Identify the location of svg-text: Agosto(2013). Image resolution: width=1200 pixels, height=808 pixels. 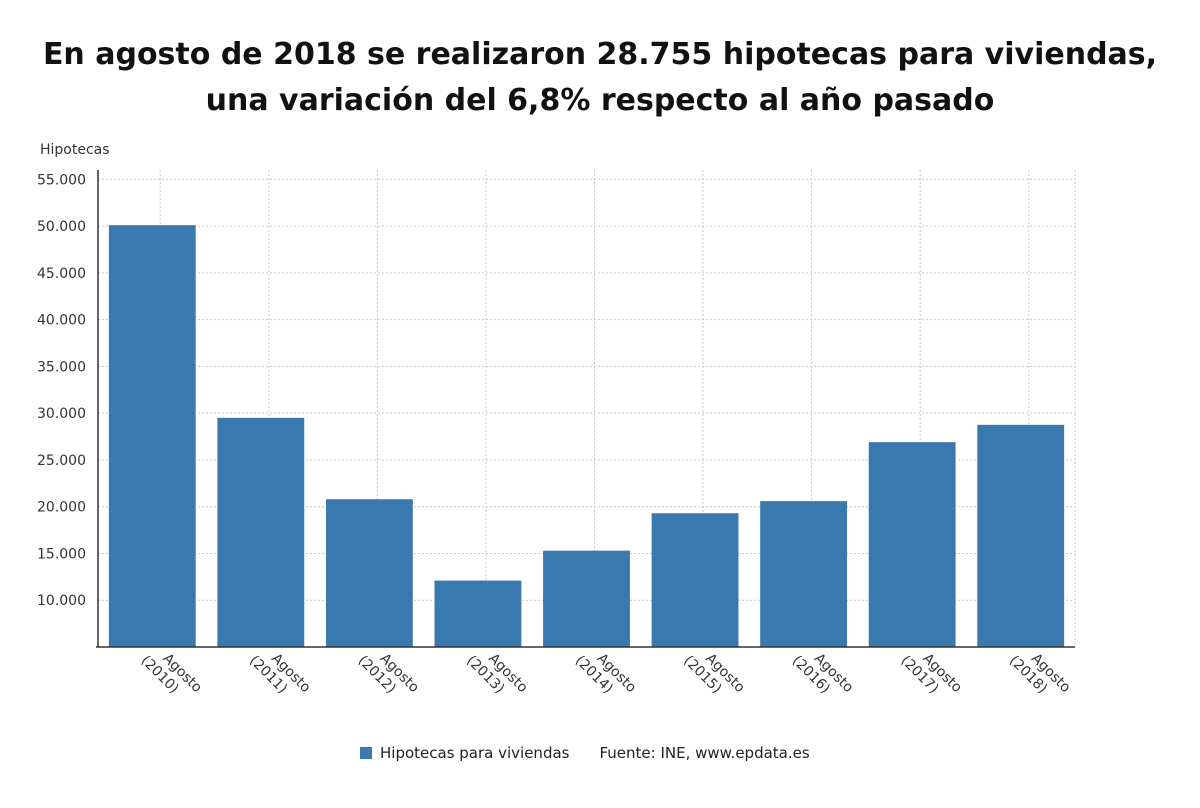
(496, 674).